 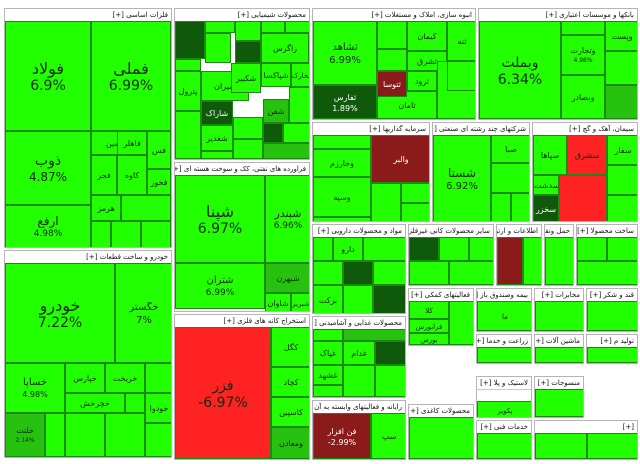 What do you see at coordinates (48, 76) in the screenshot?
I see `stock-tile: فولاد 6.9%` at bounding box center [48, 76].